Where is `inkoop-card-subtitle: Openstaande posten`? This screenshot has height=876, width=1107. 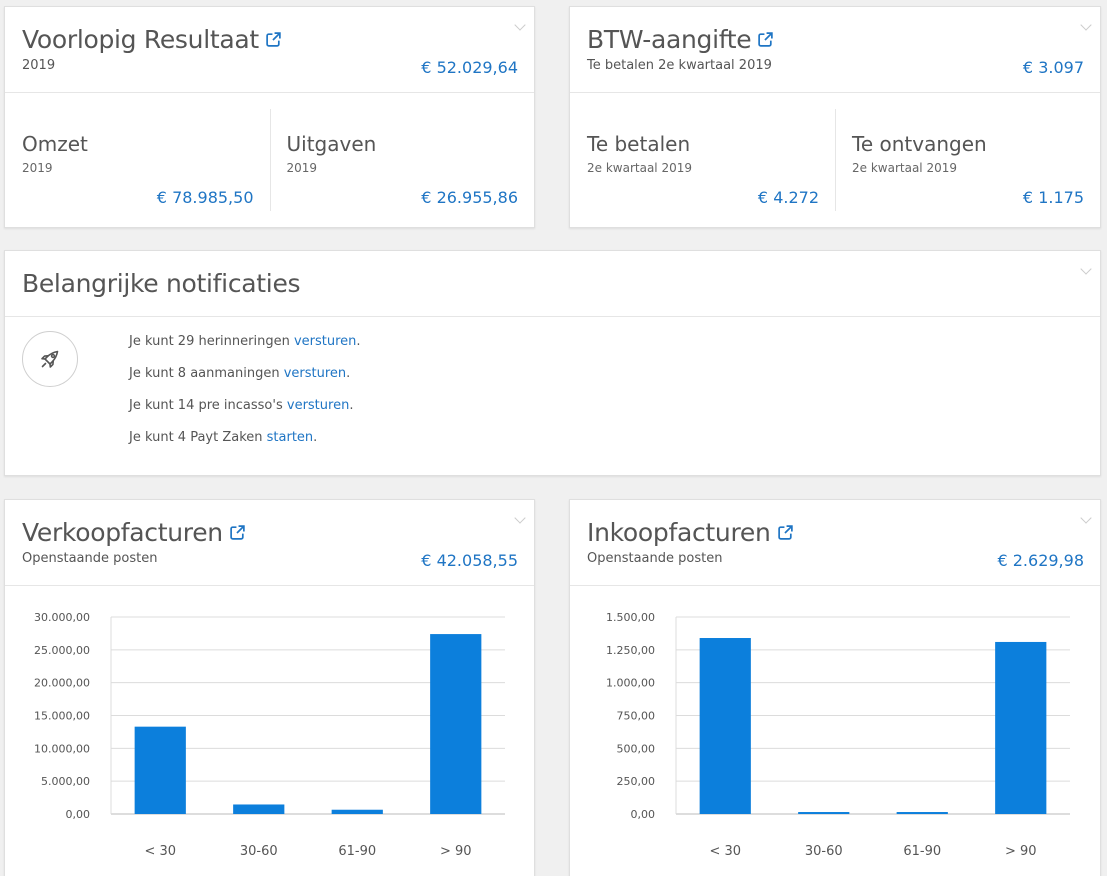 inkoop-card-subtitle: Openstaande posten is located at coordinates (655, 558).